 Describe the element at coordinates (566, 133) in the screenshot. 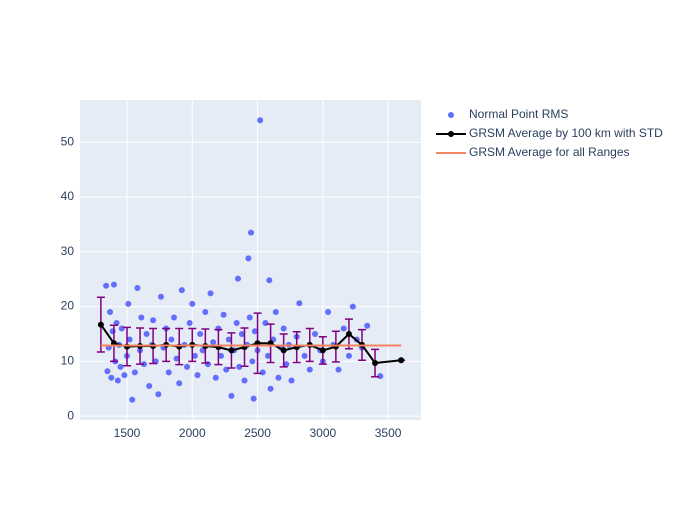

I see `legend-label: GRSM Average by 100 km with STD` at that location.